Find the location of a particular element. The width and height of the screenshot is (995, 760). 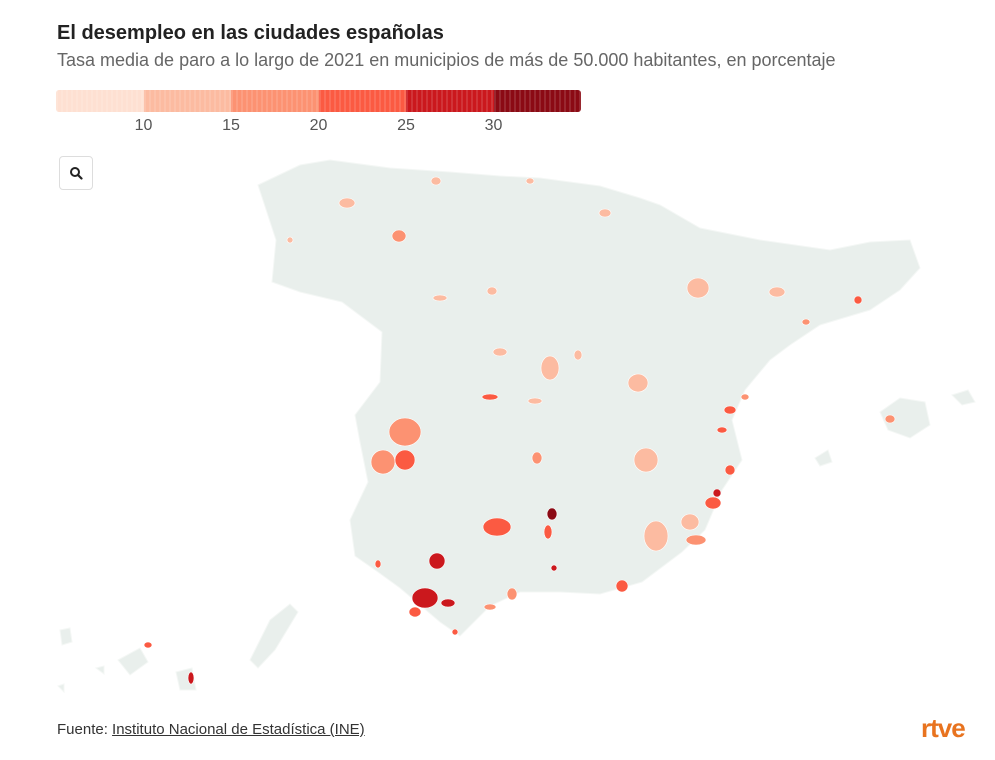

legend-tick: 15 is located at coordinates (231, 125).